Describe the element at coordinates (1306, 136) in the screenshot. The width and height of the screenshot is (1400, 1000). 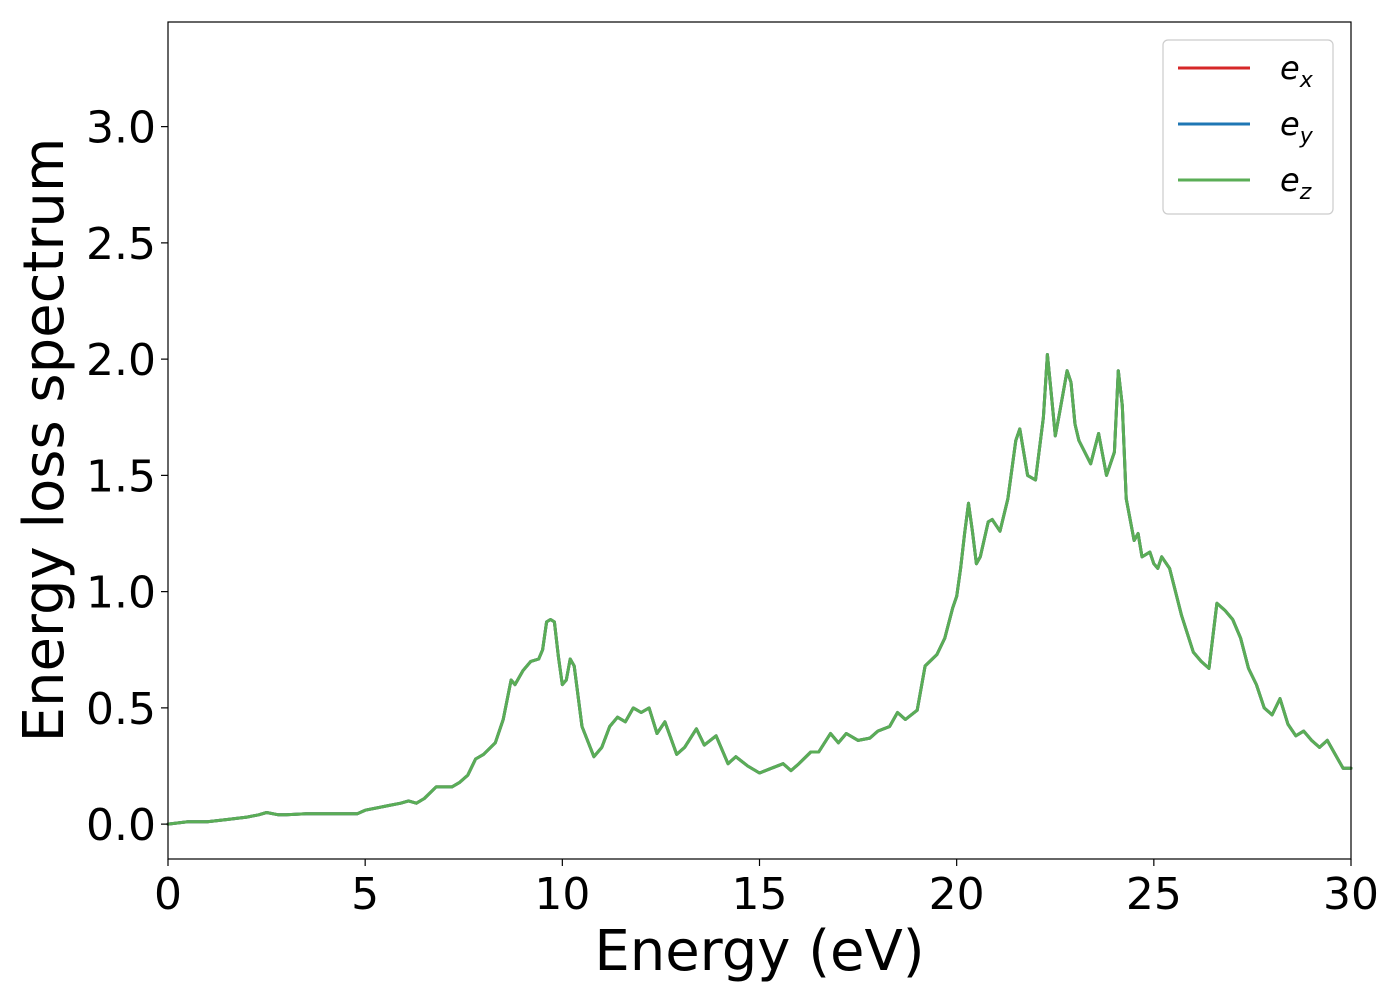
I see `legend-label-subscript: y` at that location.